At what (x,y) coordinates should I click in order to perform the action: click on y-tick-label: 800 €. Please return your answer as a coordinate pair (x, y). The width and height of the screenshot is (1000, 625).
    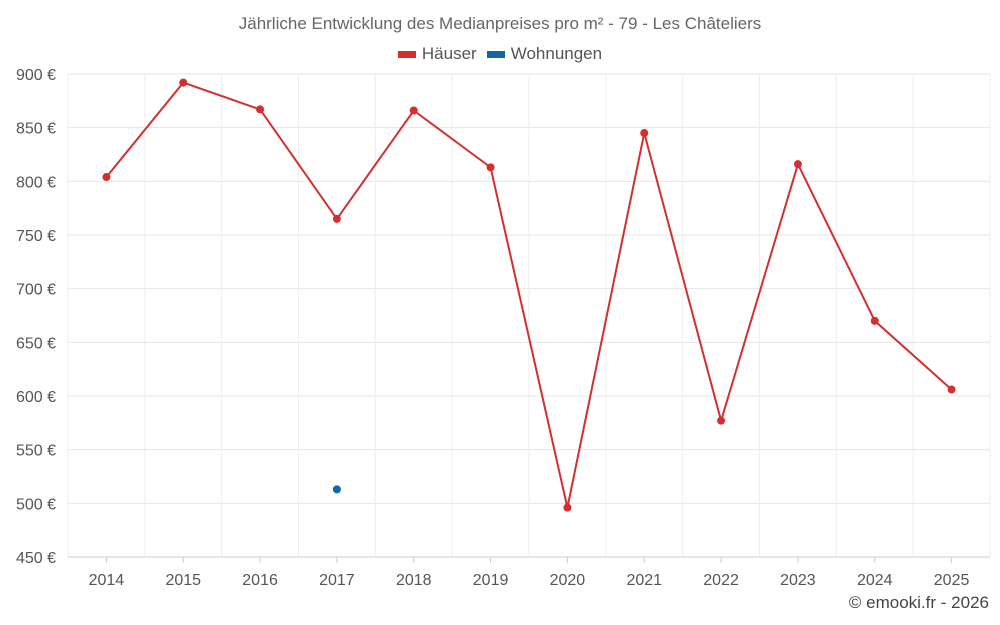
    Looking at the image, I should click on (36, 182).